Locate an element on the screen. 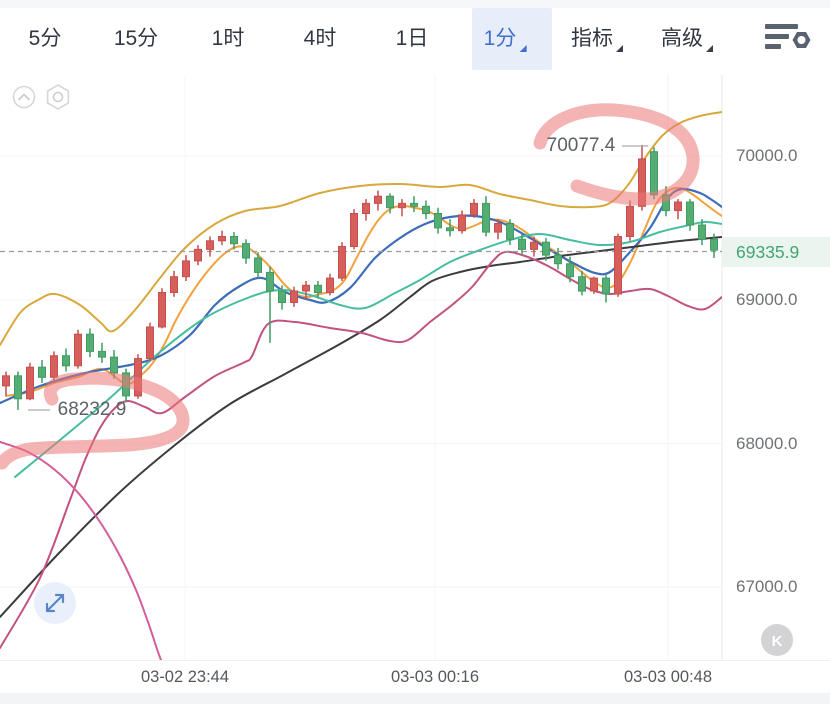  k-watermark-letter: K is located at coordinates (777, 641).